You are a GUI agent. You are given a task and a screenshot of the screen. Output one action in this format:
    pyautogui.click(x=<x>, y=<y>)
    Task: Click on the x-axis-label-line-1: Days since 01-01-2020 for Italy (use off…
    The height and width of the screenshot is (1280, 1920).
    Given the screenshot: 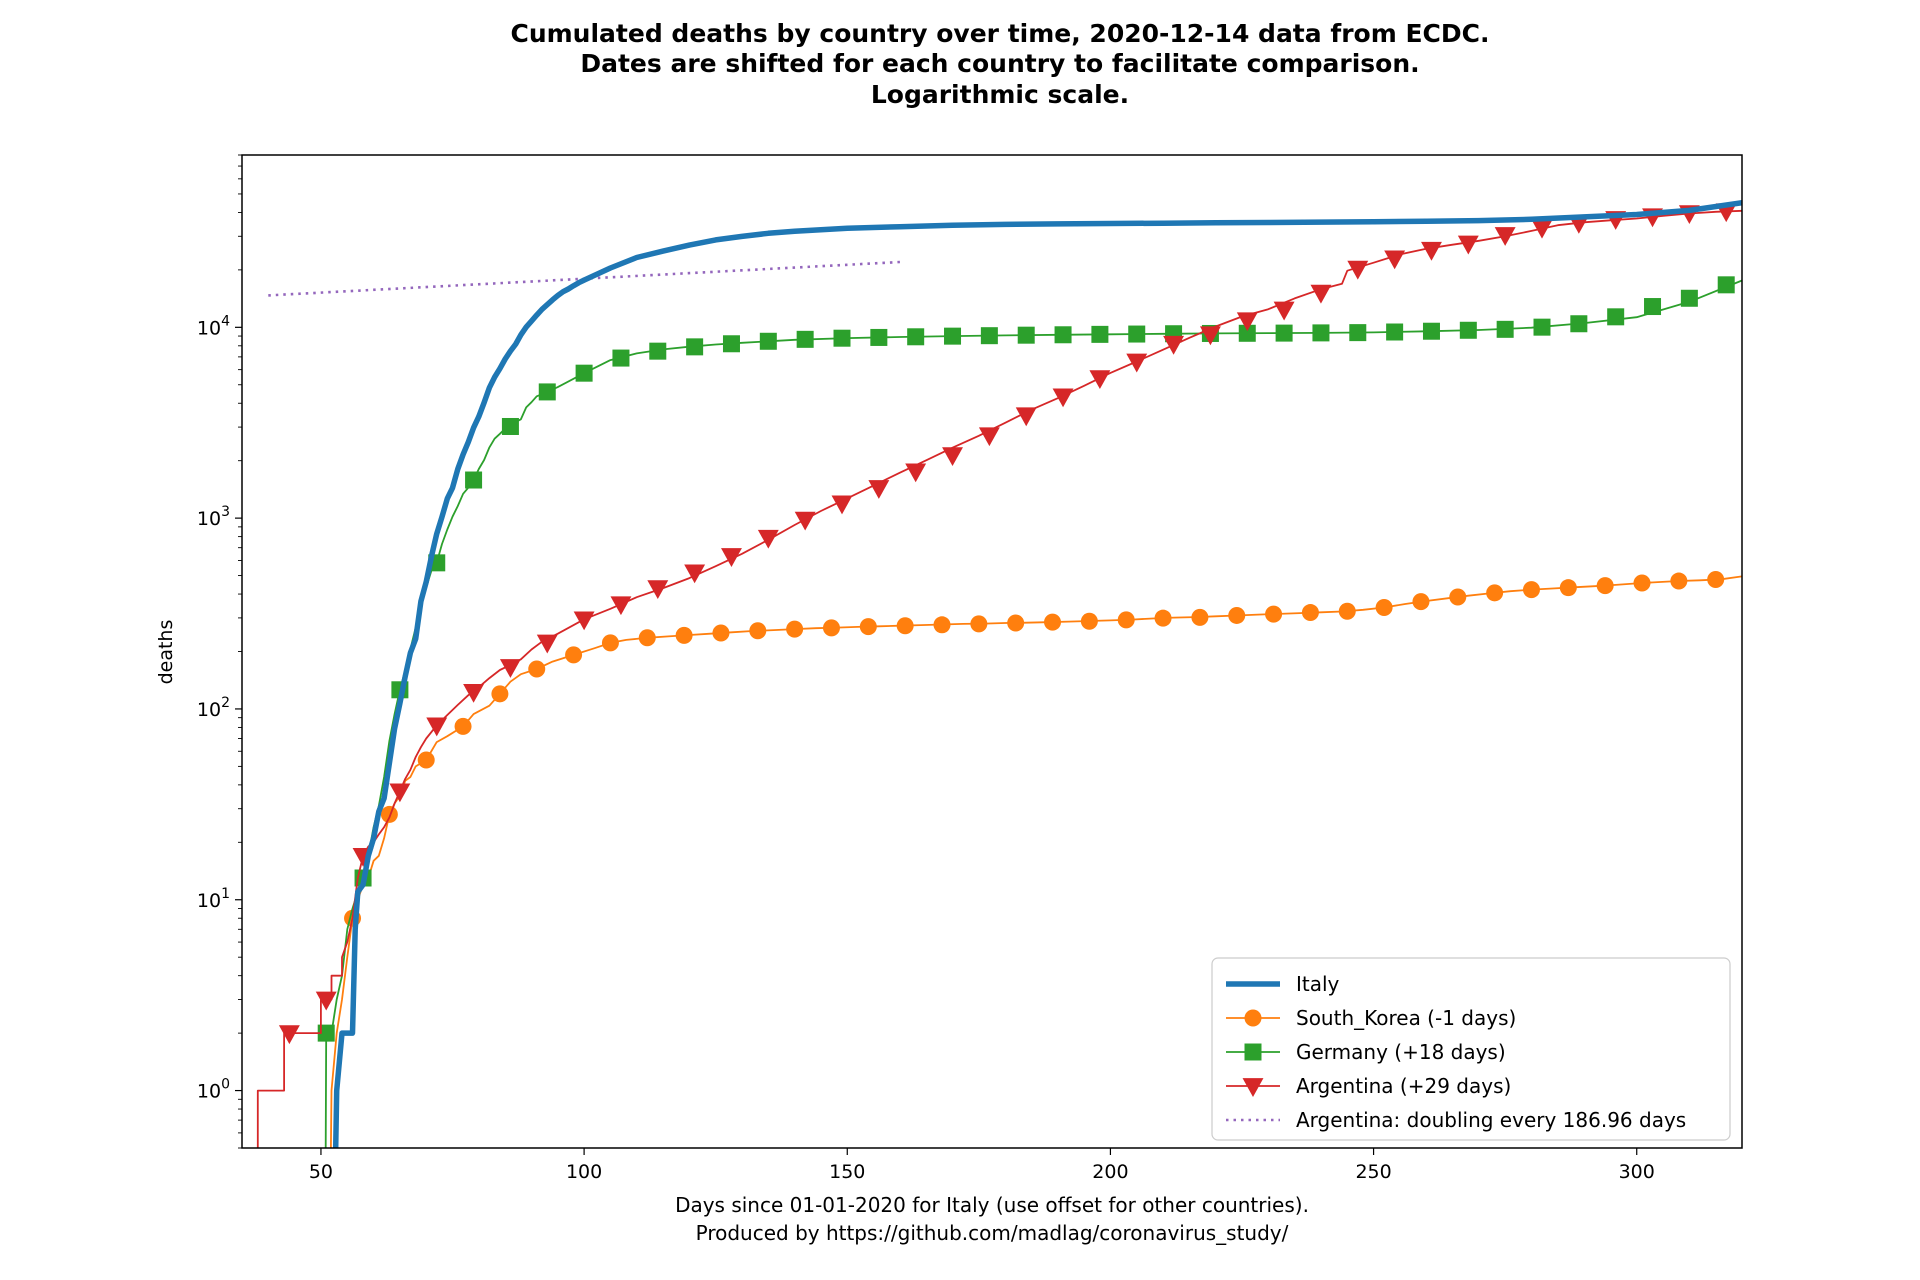 What is the action you would take?
    pyautogui.click(x=992, y=1205)
    